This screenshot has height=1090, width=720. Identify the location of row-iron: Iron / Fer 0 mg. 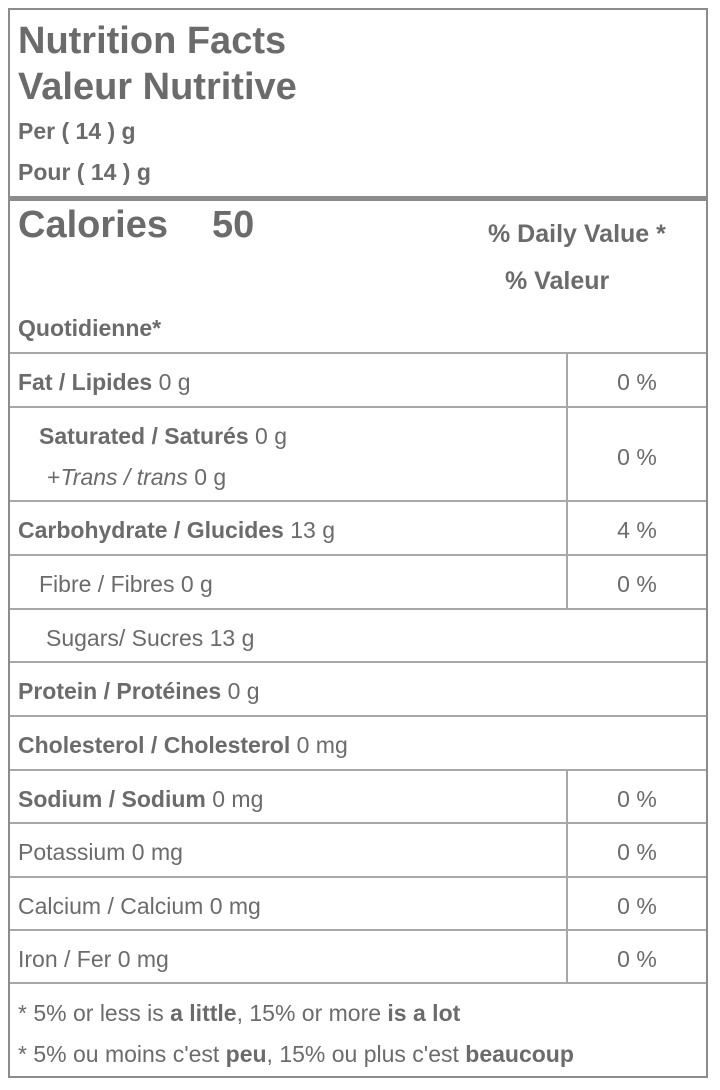
(93, 959).